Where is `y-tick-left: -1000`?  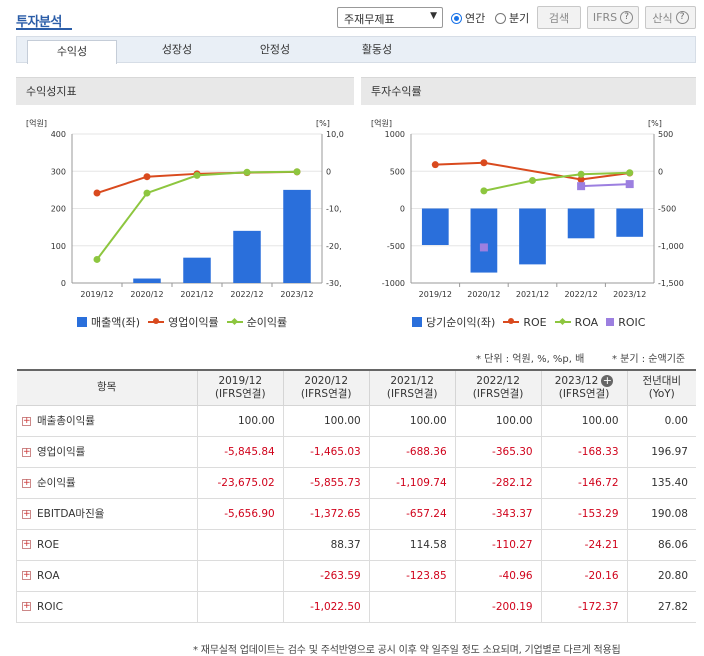
y-tick-left: -1000 is located at coordinates (393, 283).